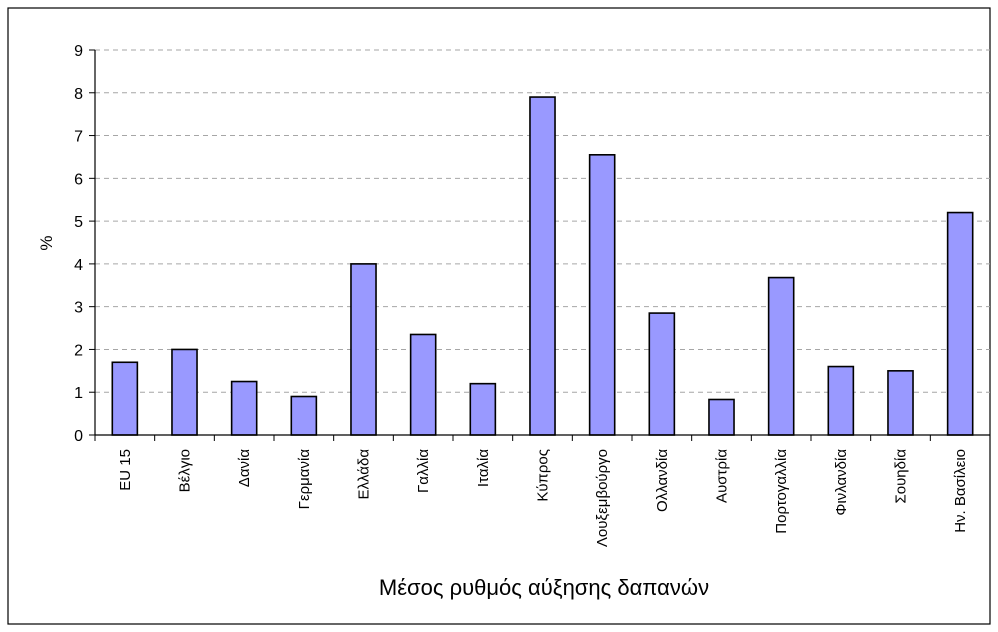  I want to click on x-tick-label: Βέλγιο, so click(185, 470).